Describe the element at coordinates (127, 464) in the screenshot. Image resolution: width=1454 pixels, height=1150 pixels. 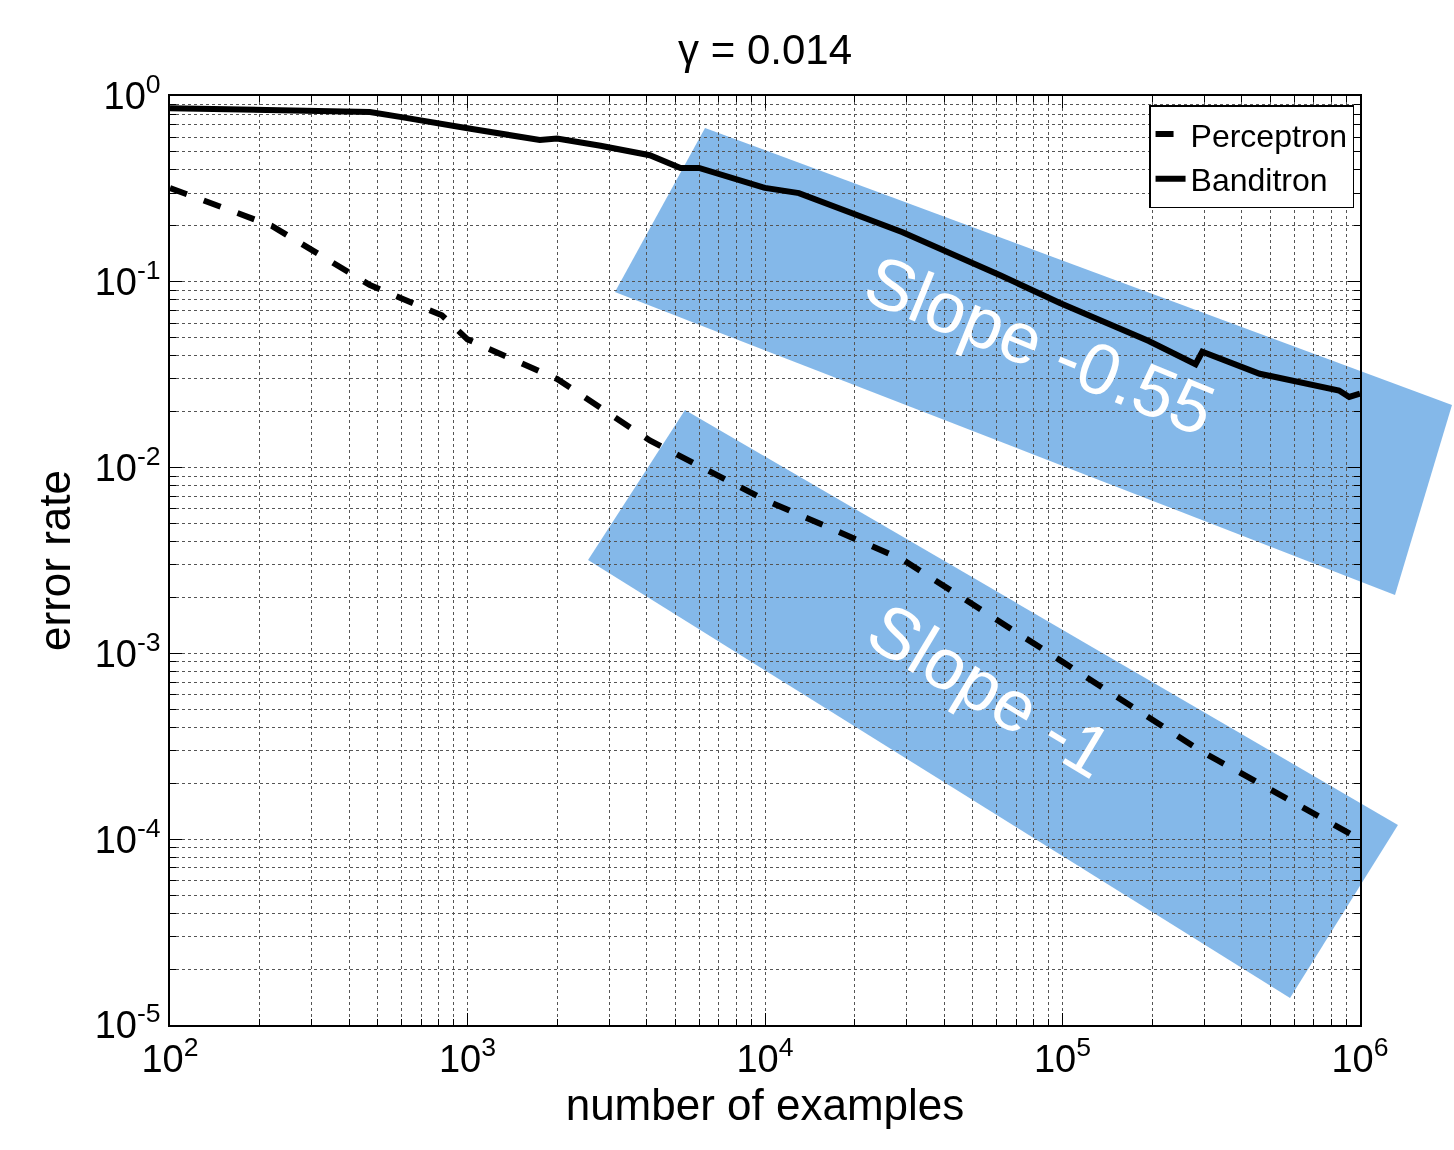
I see `y-tick-label: 10$^{-2}$` at that location.